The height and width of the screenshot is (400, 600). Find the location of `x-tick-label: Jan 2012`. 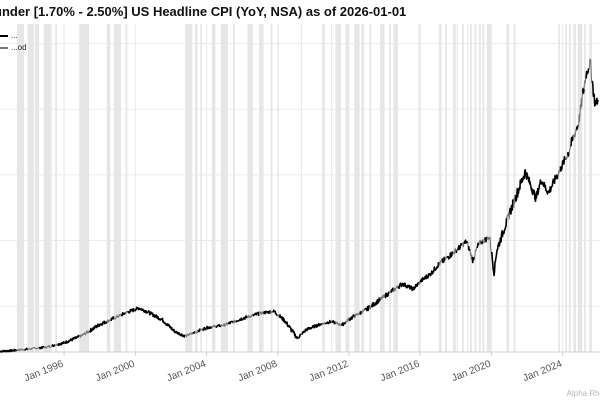

x-tick-label: Jan 2012 is located at coordinates (329, 371).